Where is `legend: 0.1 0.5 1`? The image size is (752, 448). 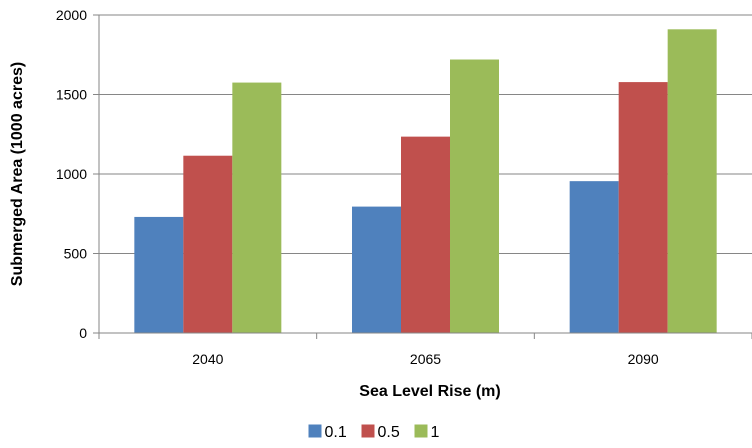
legend: 0.1 0.5 1 is located at coordinates (374, 432).